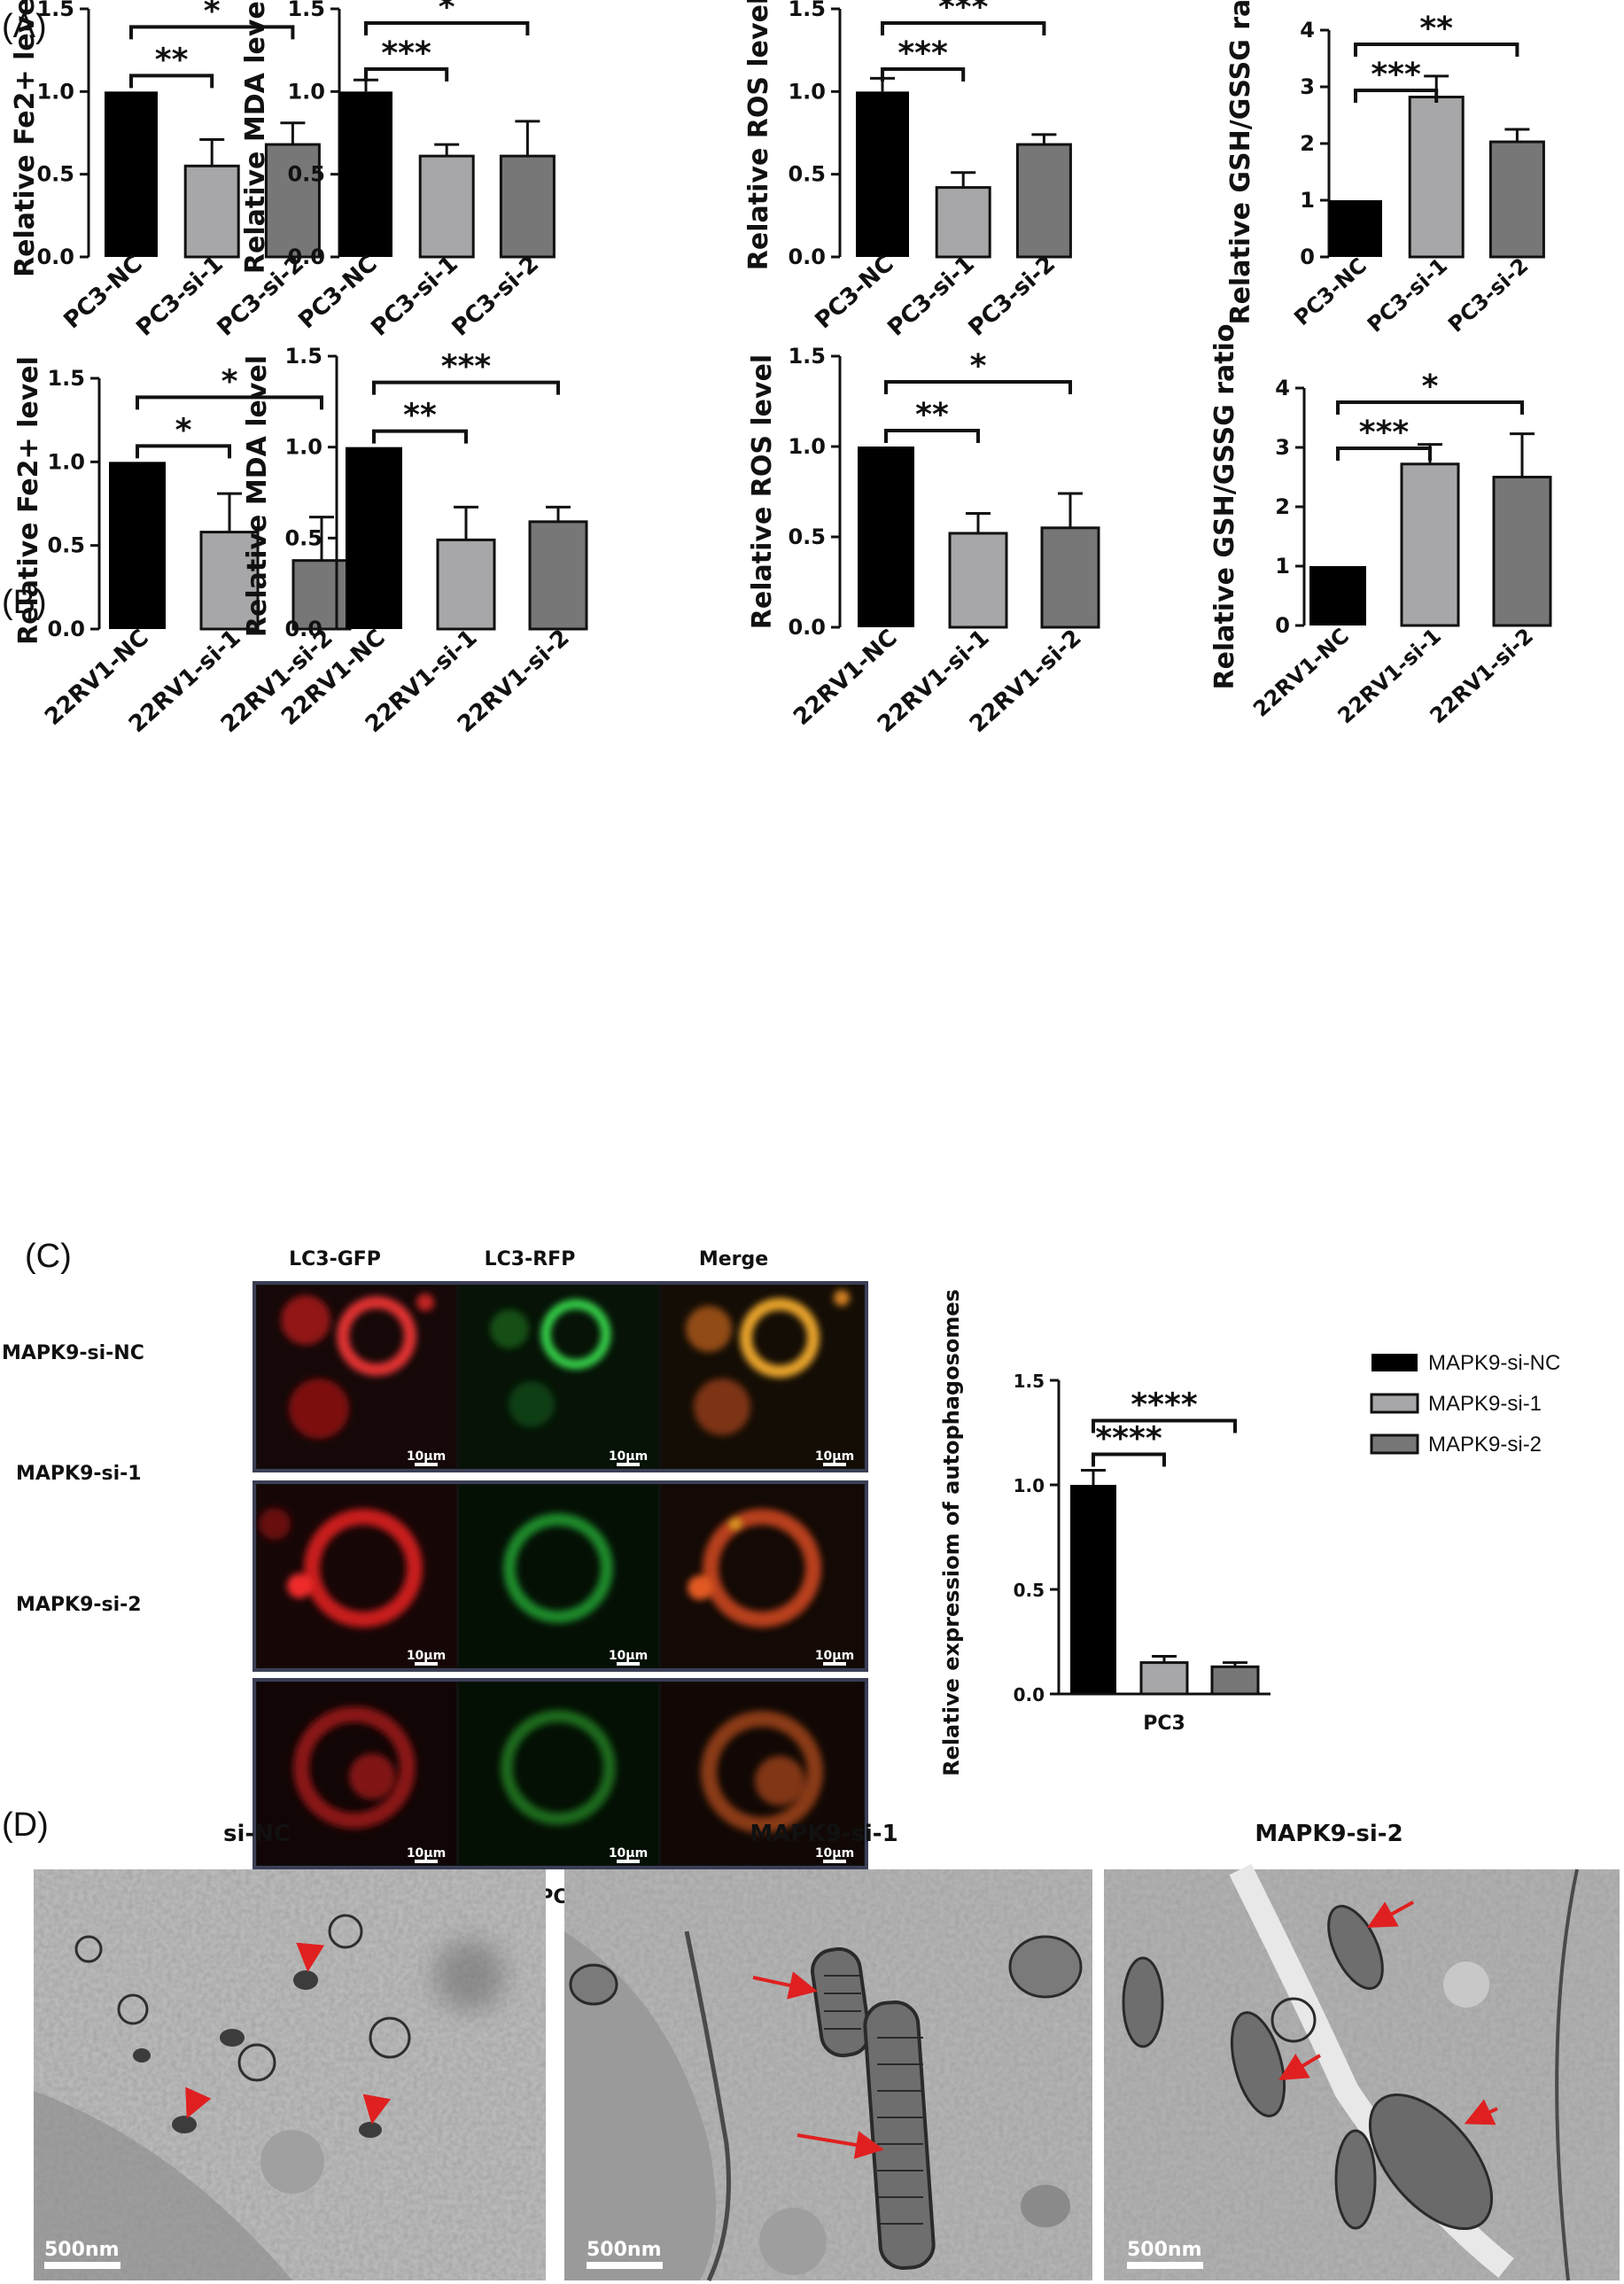 The image size is (1624, 2284). Describe the element at coordinates (25, 26) in the screenshot. I see `panel-label-a: (A)` at that location.